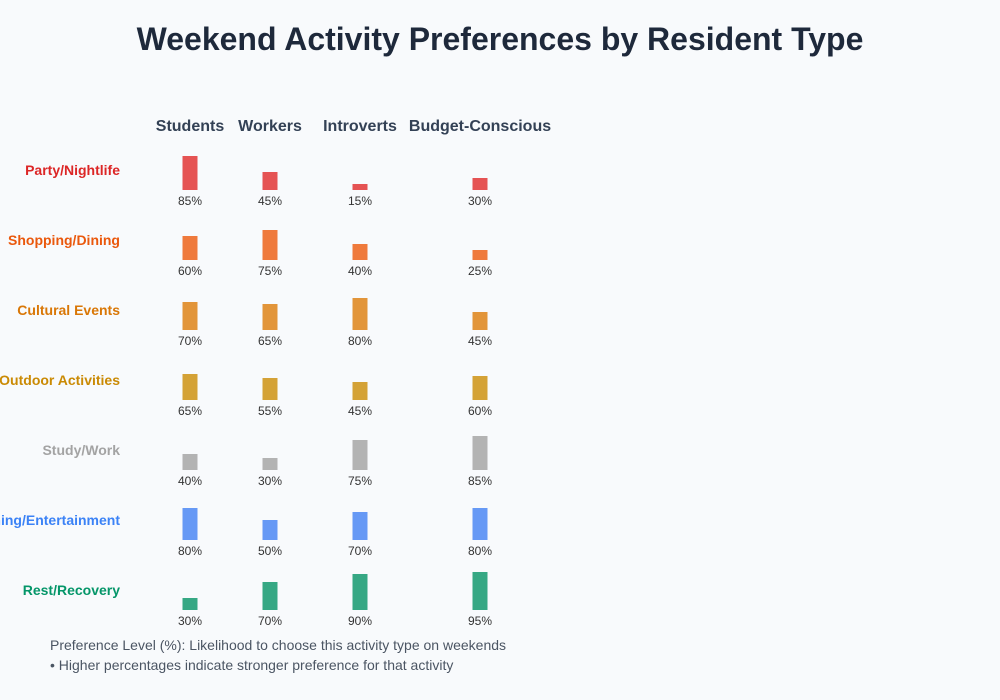 This screenshot has width=1000, height=700. I want to click on value-label: 15%, so click(360, 201).